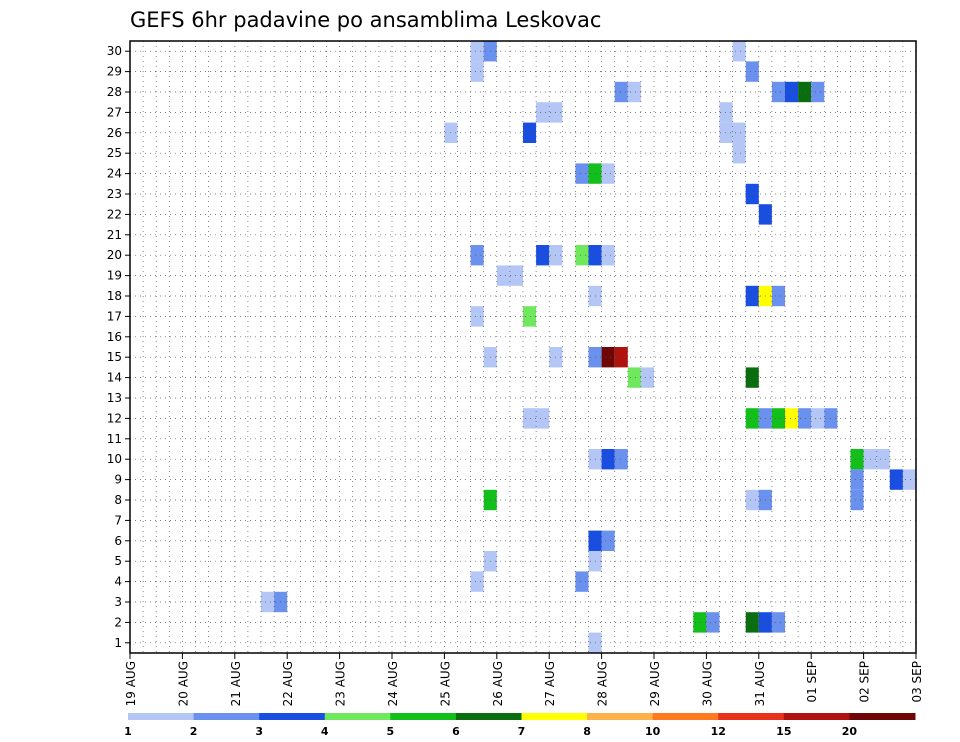  What do you see at coordinates (760, 683) in the screenshot?
I see `x-tick-label: 31 AUG` at bounding box center [760, 683].